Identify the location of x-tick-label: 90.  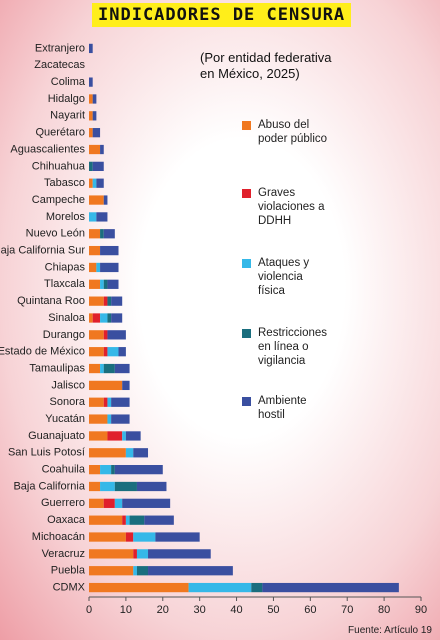
(421, 610).